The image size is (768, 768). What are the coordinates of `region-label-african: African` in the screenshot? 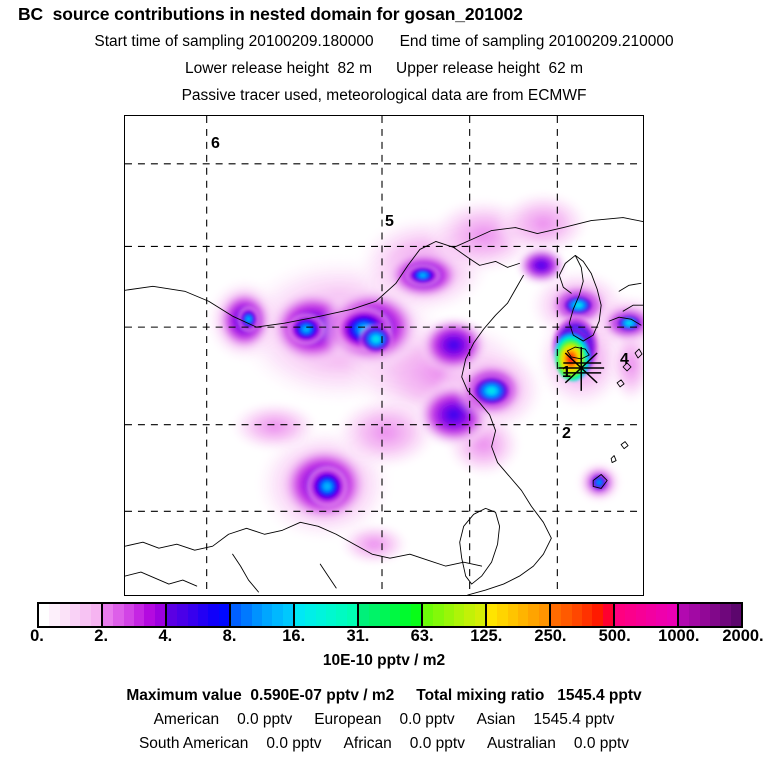 It's located at (367, 743).